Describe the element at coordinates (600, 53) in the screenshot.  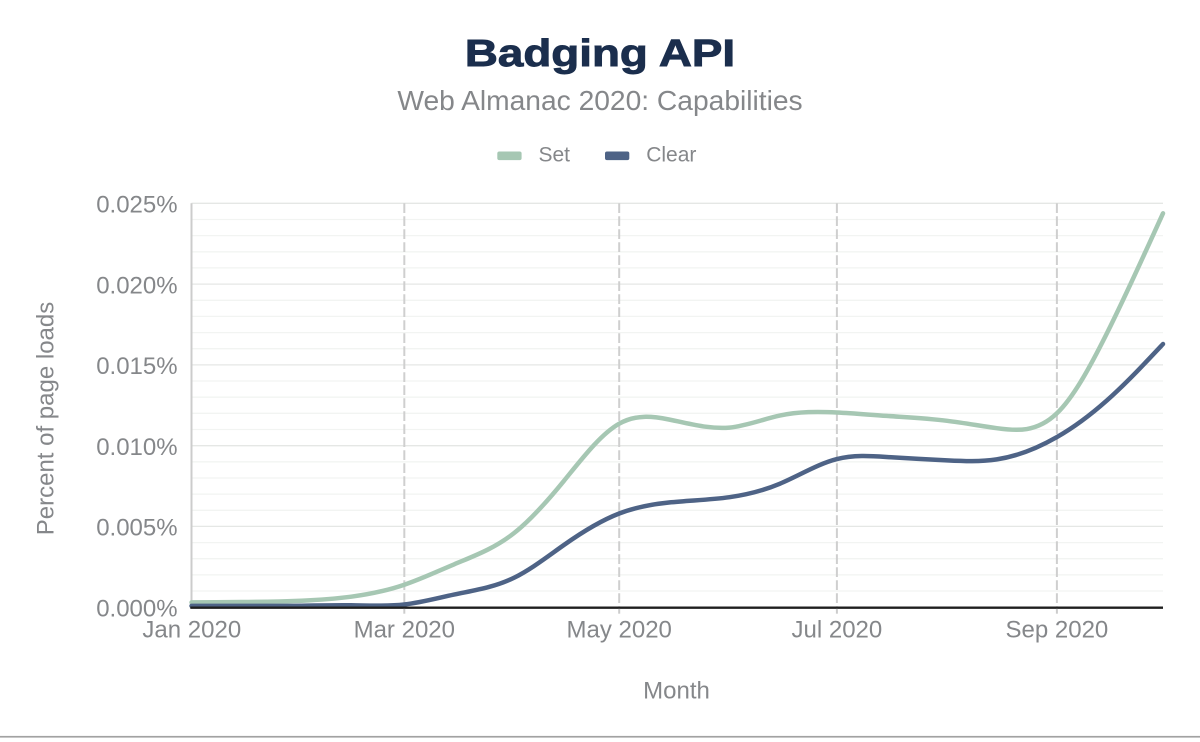
I see `svg-text: Badging API` at that location.